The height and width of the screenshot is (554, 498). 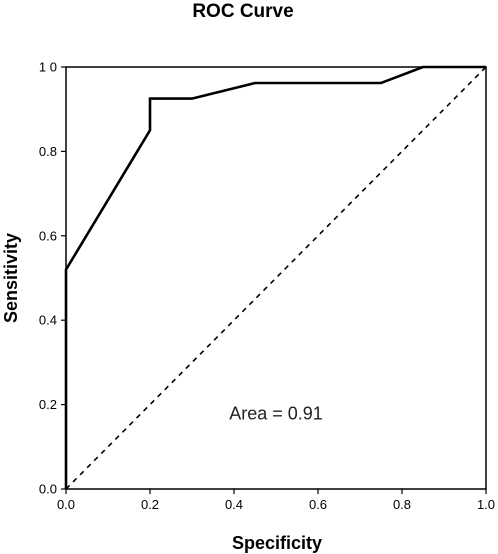 What do you see at coordinates (11, 278) in the screenshot?
I see `y-axis-label: Sensitivity` at bounding box center [11, 278].